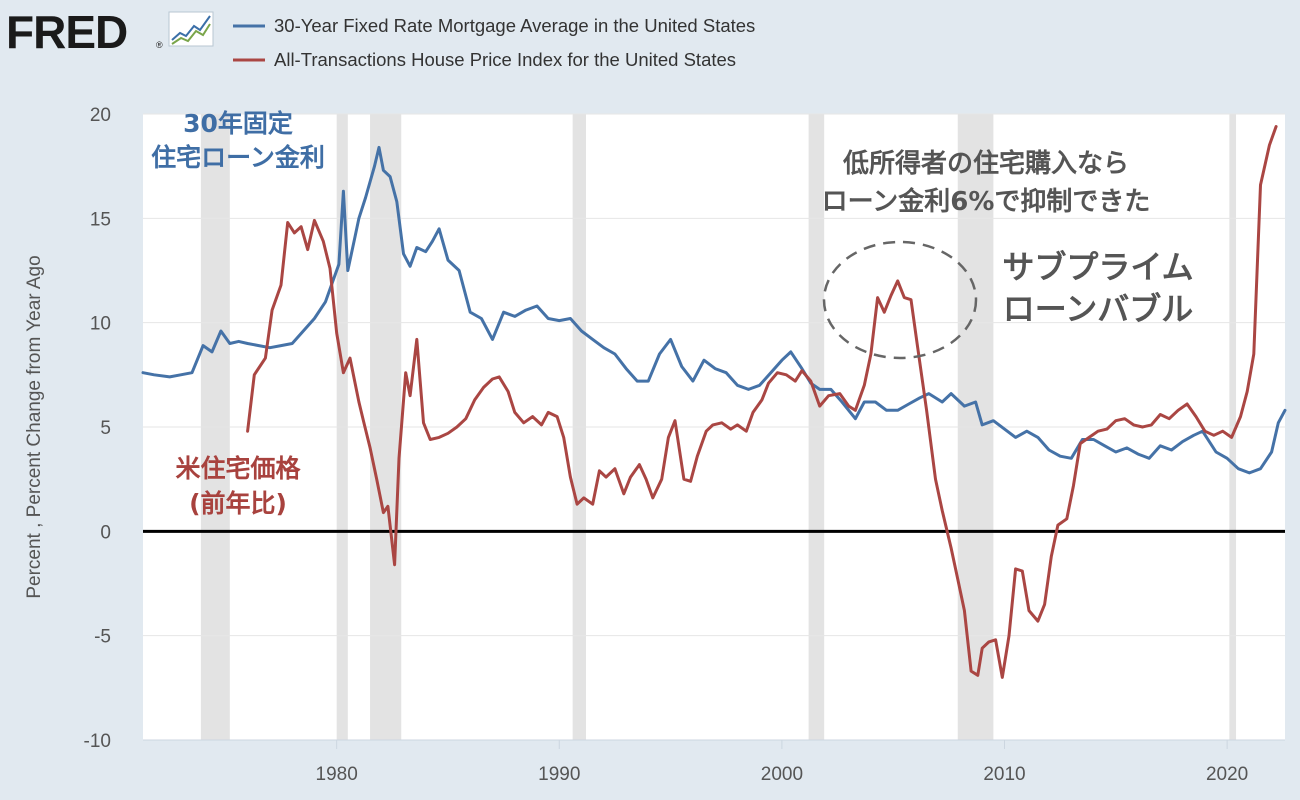 The image size is (1300, 800). Describe the element at coordinates (782, 762) in the screenshot. I see `x-axis-ticks: 1980 1990 2000 2010 2020` at that location.